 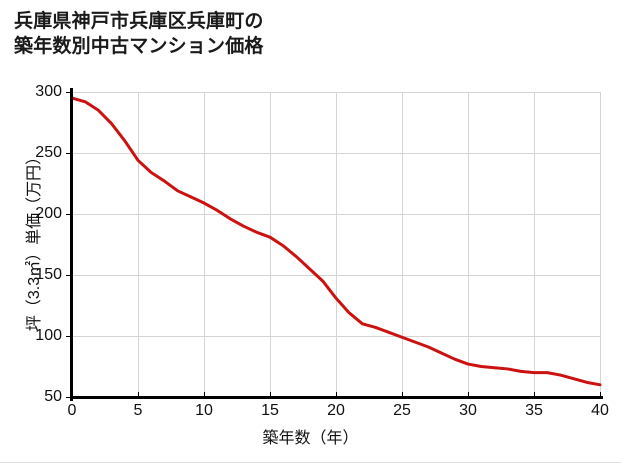 What do you see at coordinates (534, 410) in the screenshot?
I see `x-tick-label-35: 35` at bounding box center [534, 410].